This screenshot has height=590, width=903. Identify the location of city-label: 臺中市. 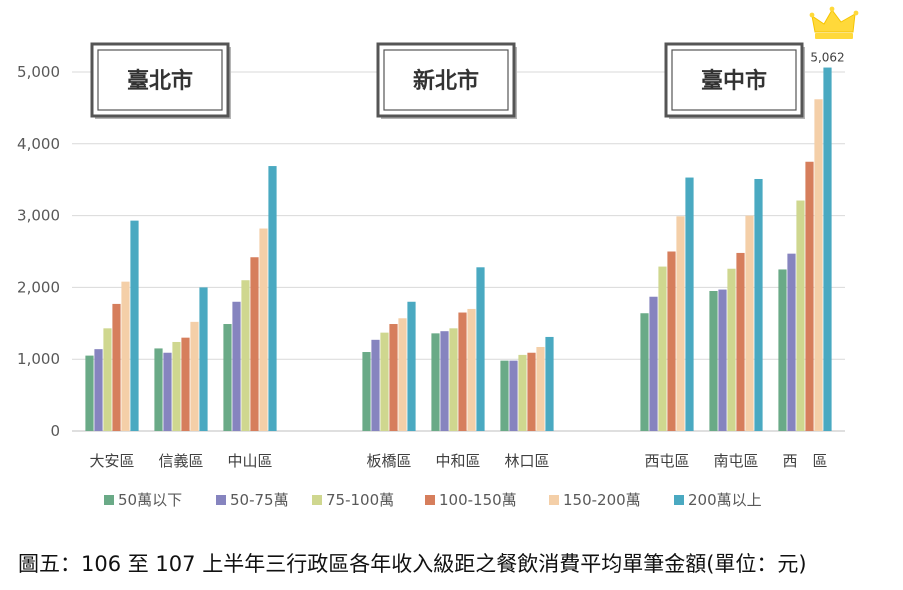
(734, 81).